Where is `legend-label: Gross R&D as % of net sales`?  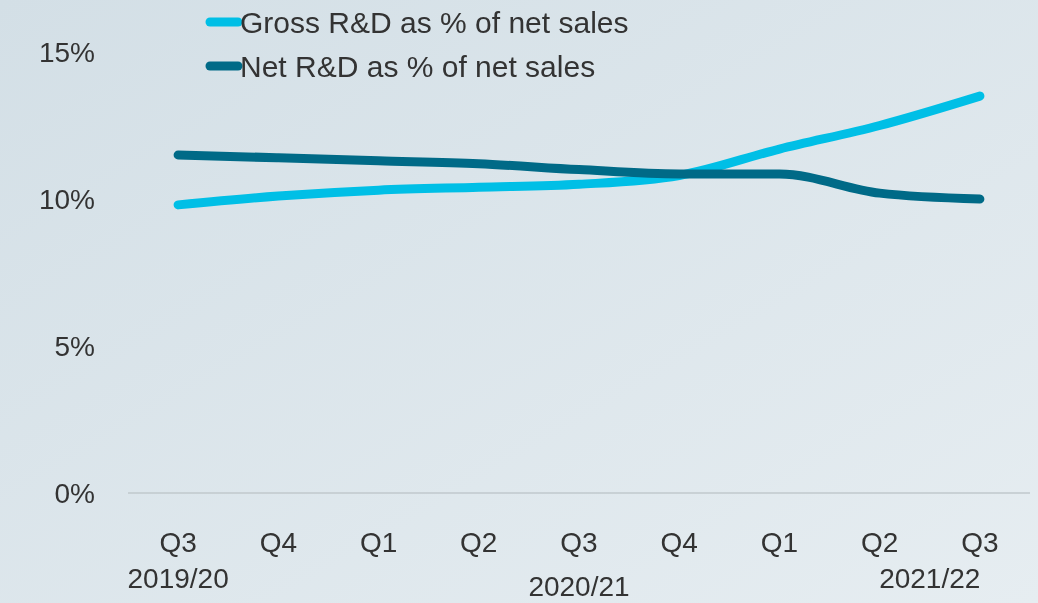
legend-label: Gross R&D as % of net sales is located at coordinates (434, 22).